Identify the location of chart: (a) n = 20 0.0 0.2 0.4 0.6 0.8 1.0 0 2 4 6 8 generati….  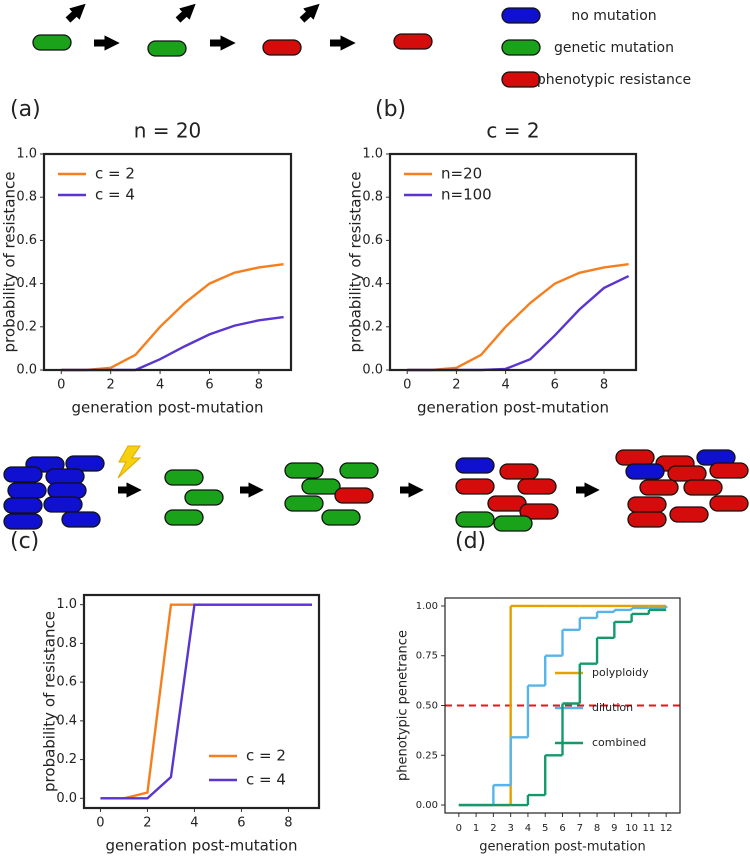
(147, 257).